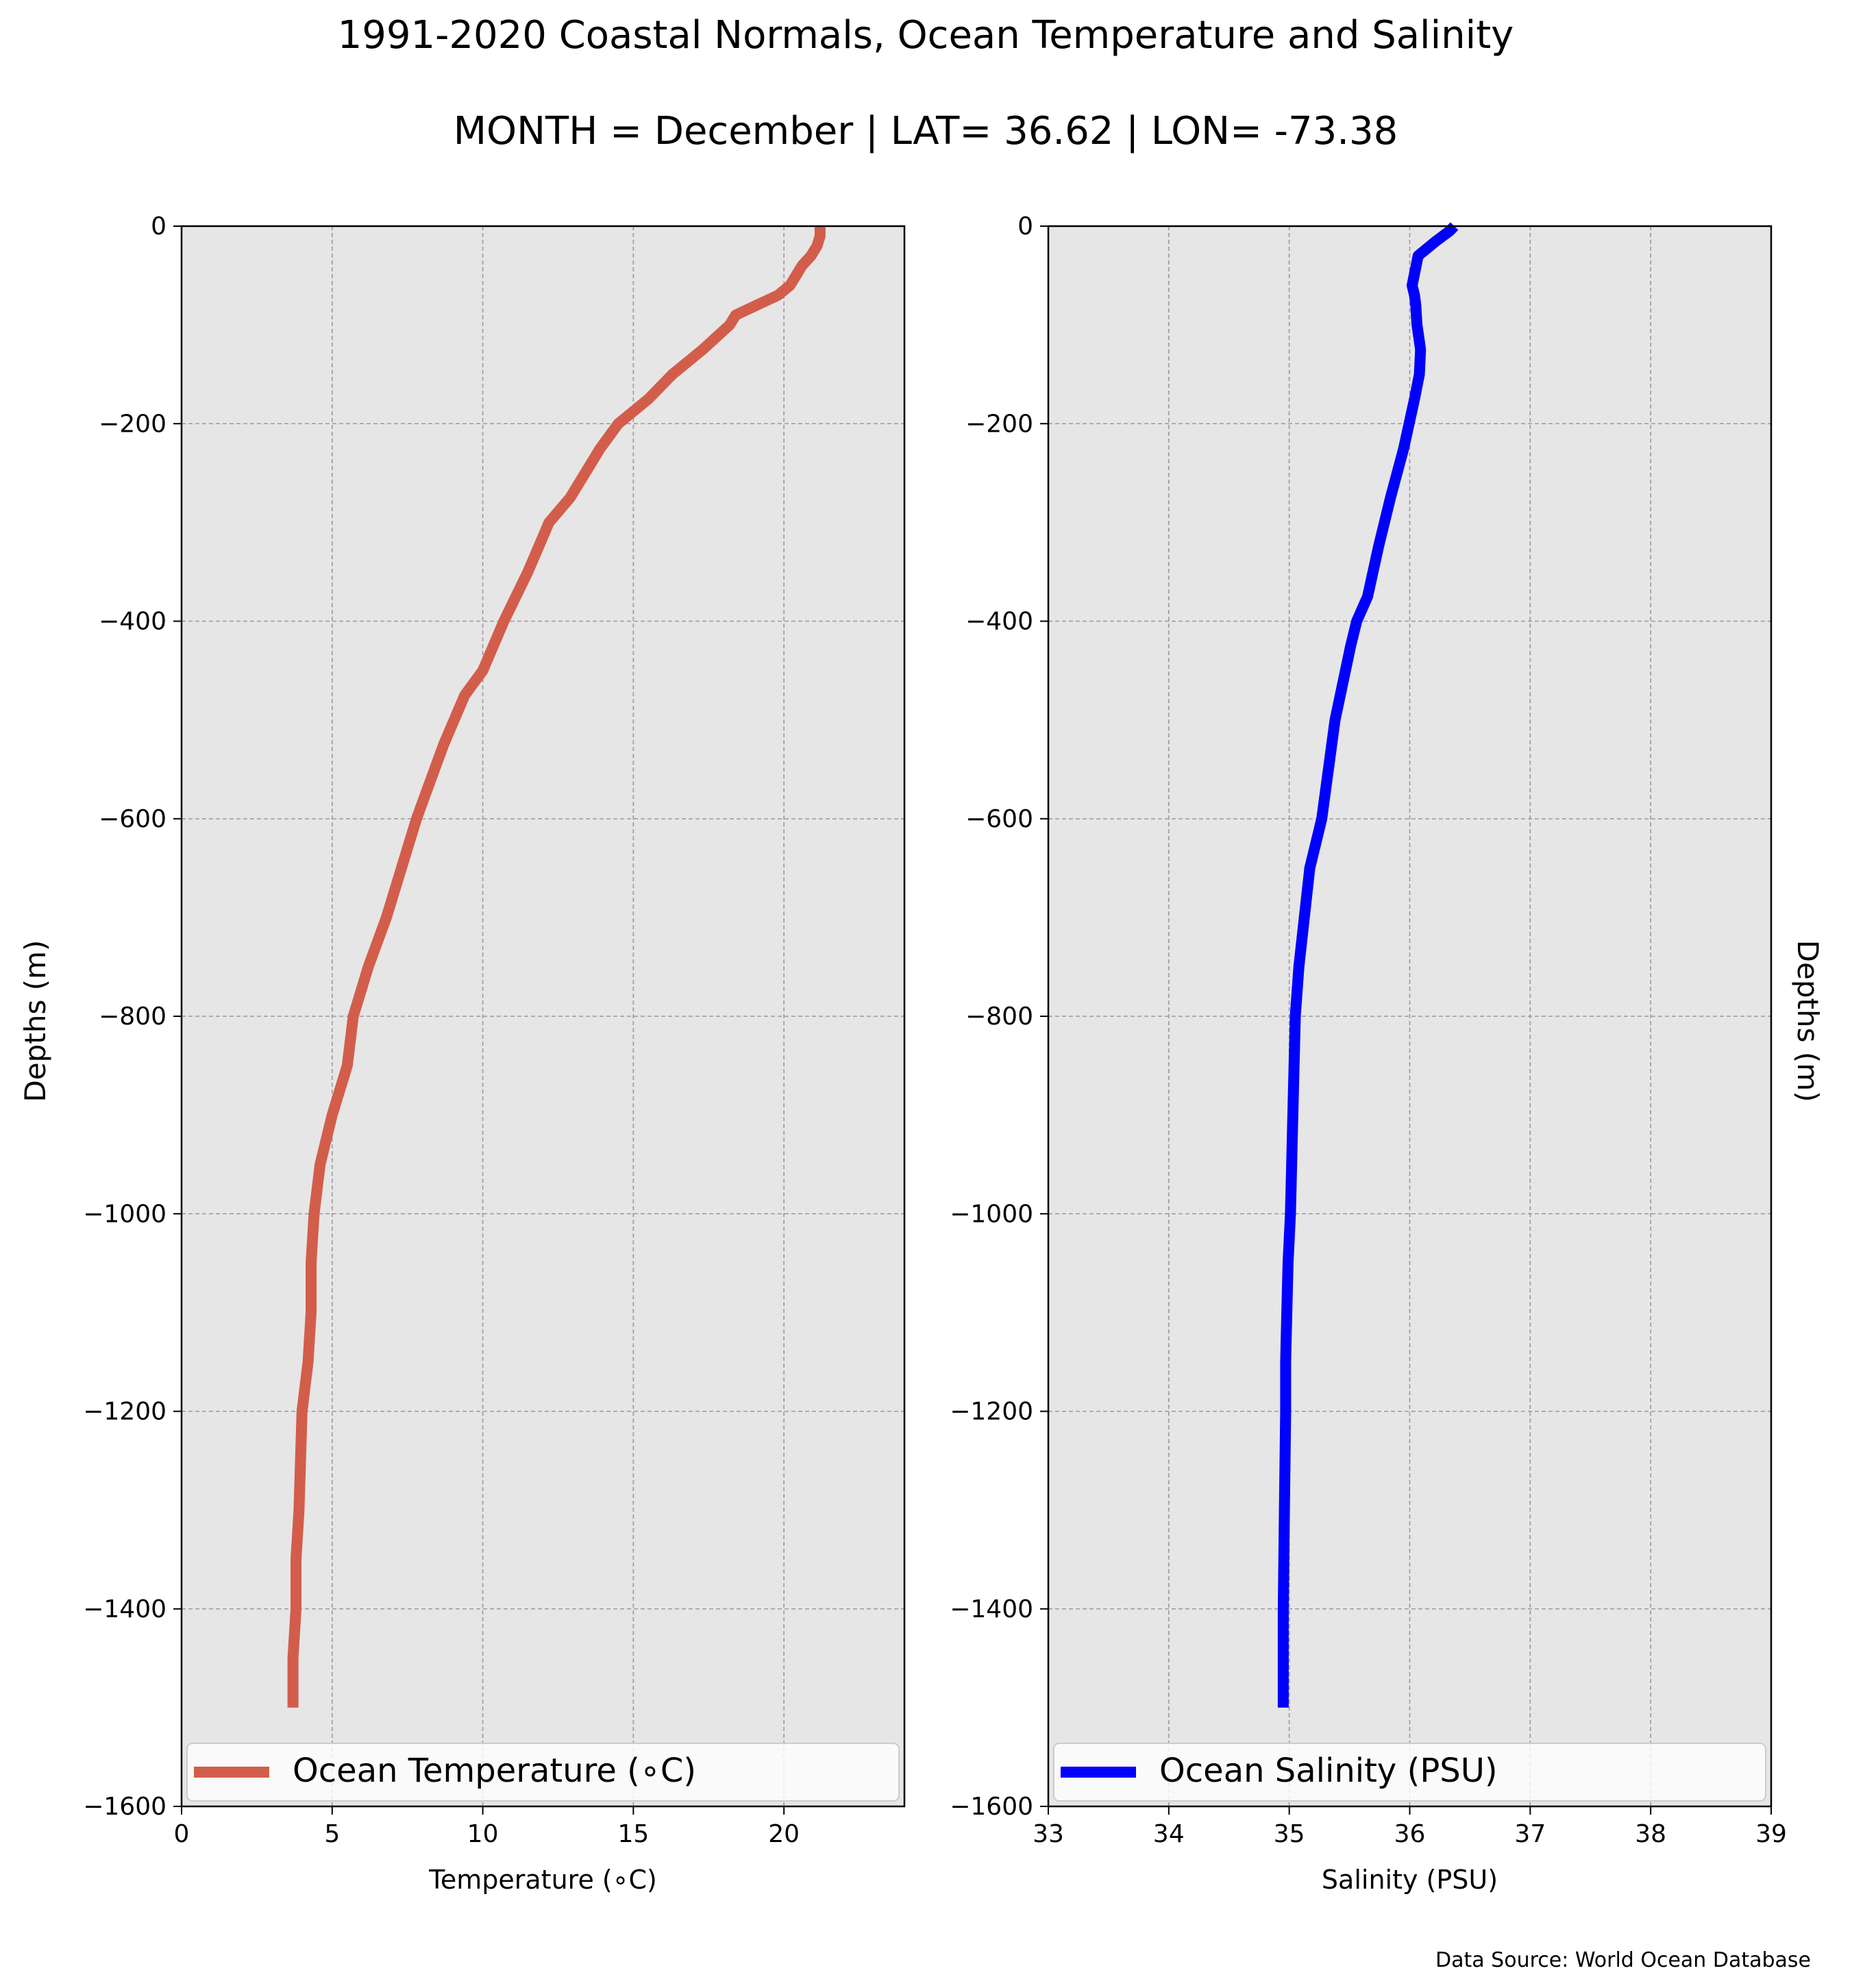  Describe the element at coordinates (542, 1880) in the screenshot. I see `x-axis-label: Temperature (∘C)` at that location.